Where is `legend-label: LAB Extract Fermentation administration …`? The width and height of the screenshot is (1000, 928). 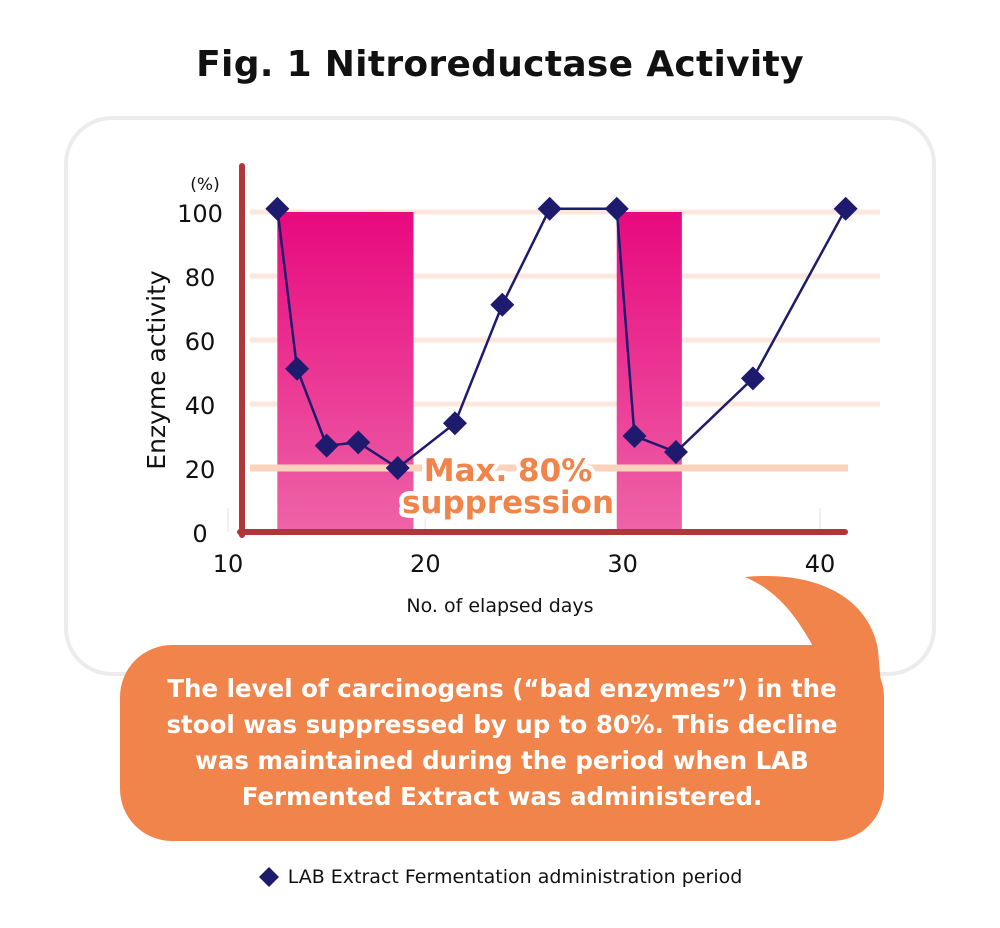 legend-label: LAB Extract Fermentation administration … is located at coordinates (515, 877).